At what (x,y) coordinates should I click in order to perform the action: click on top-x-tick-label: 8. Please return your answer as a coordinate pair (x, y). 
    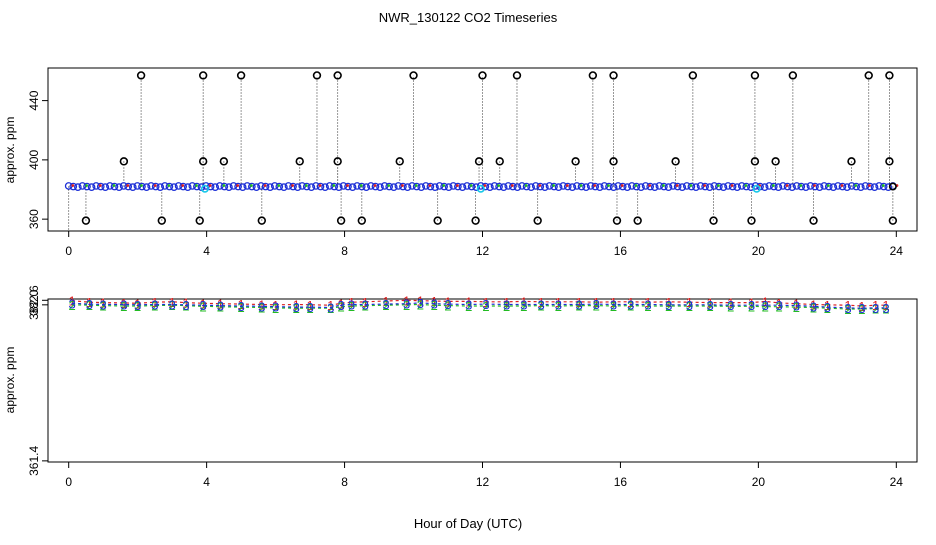
    Looking at the image, I should click on (344, 251).